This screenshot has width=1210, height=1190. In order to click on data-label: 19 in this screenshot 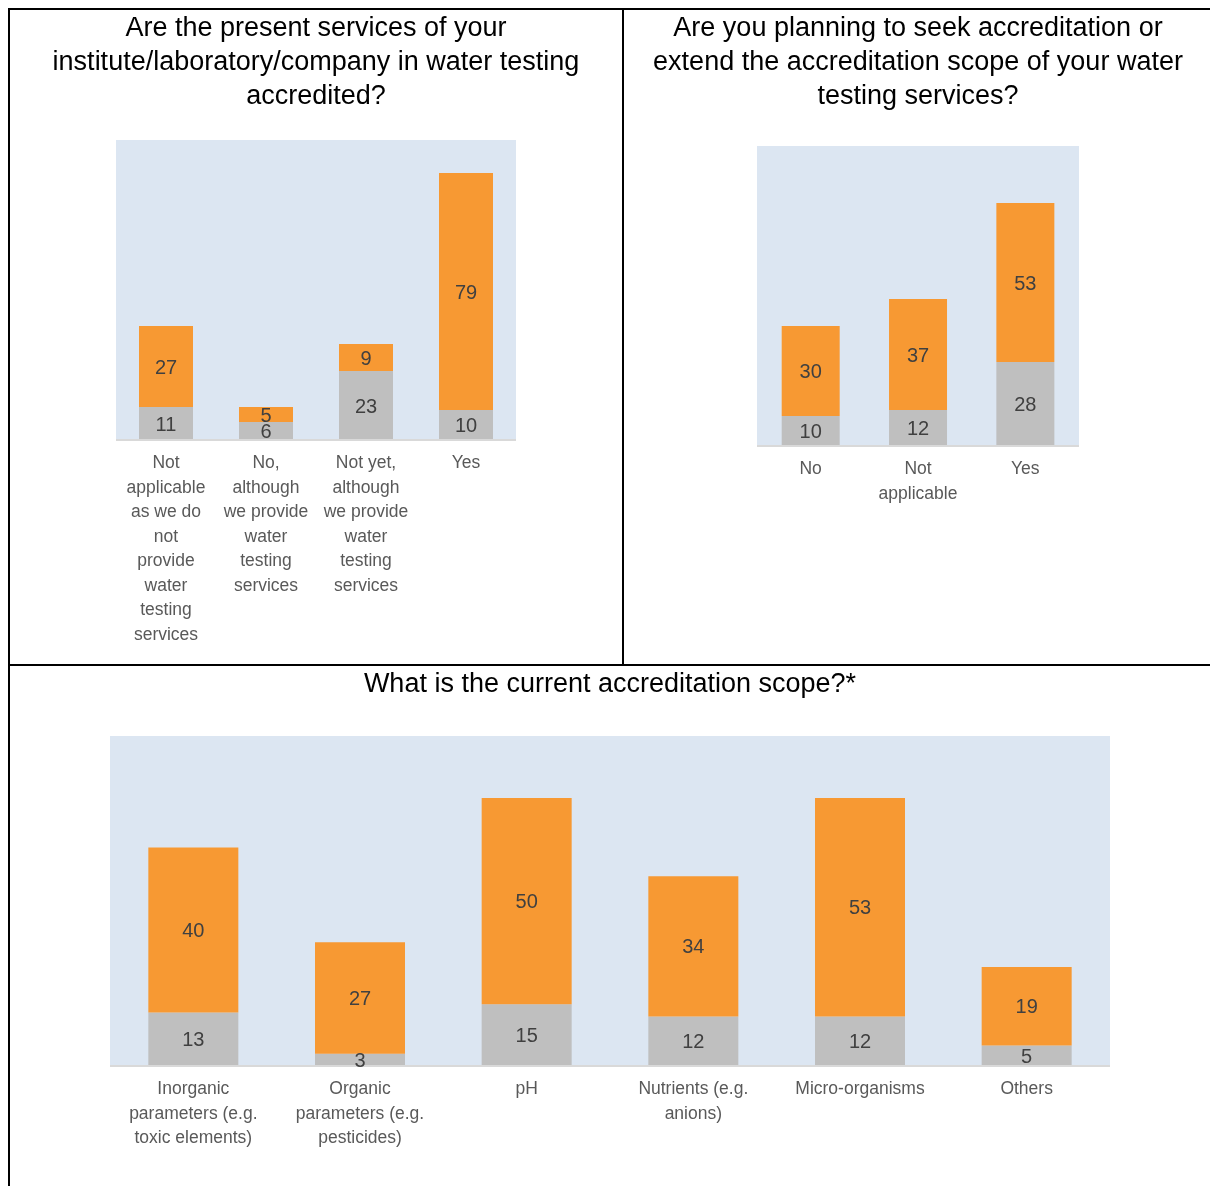, I will do `click(1026, 1006)`.